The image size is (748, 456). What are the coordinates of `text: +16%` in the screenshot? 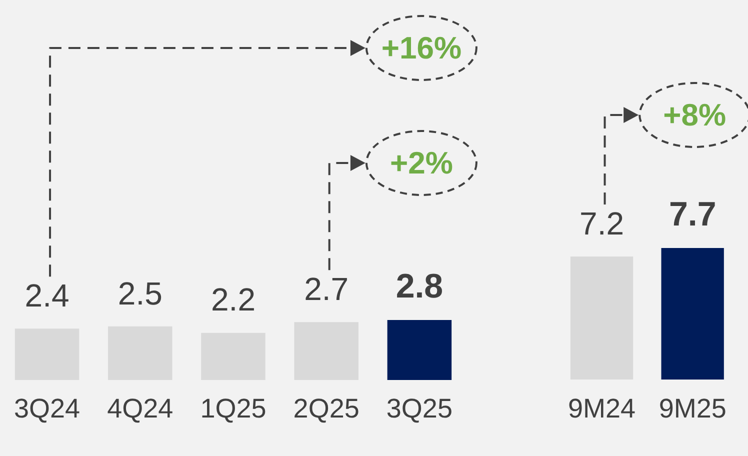 It's located at (421, 48).